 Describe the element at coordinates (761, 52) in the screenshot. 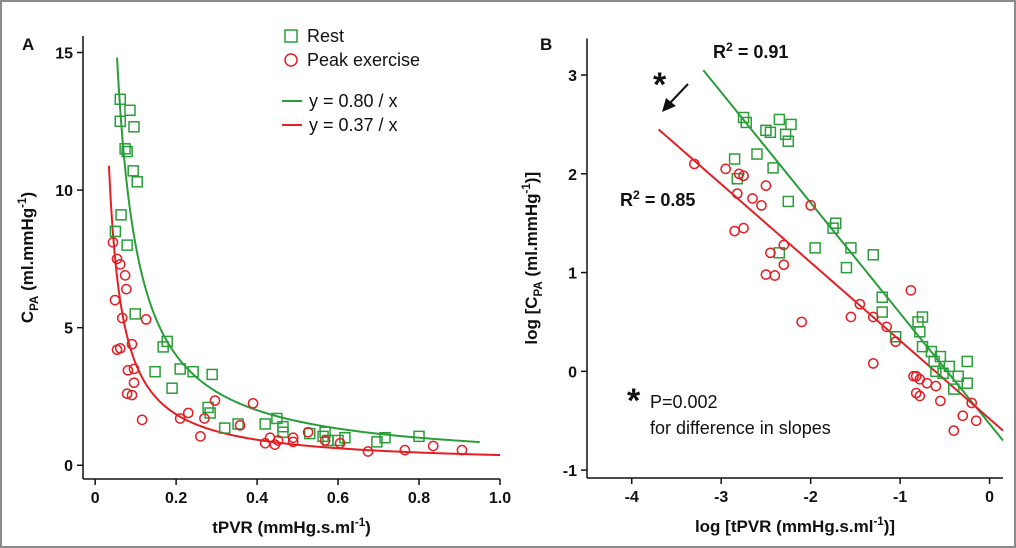

I see `label-part: = 0.91` at that location.